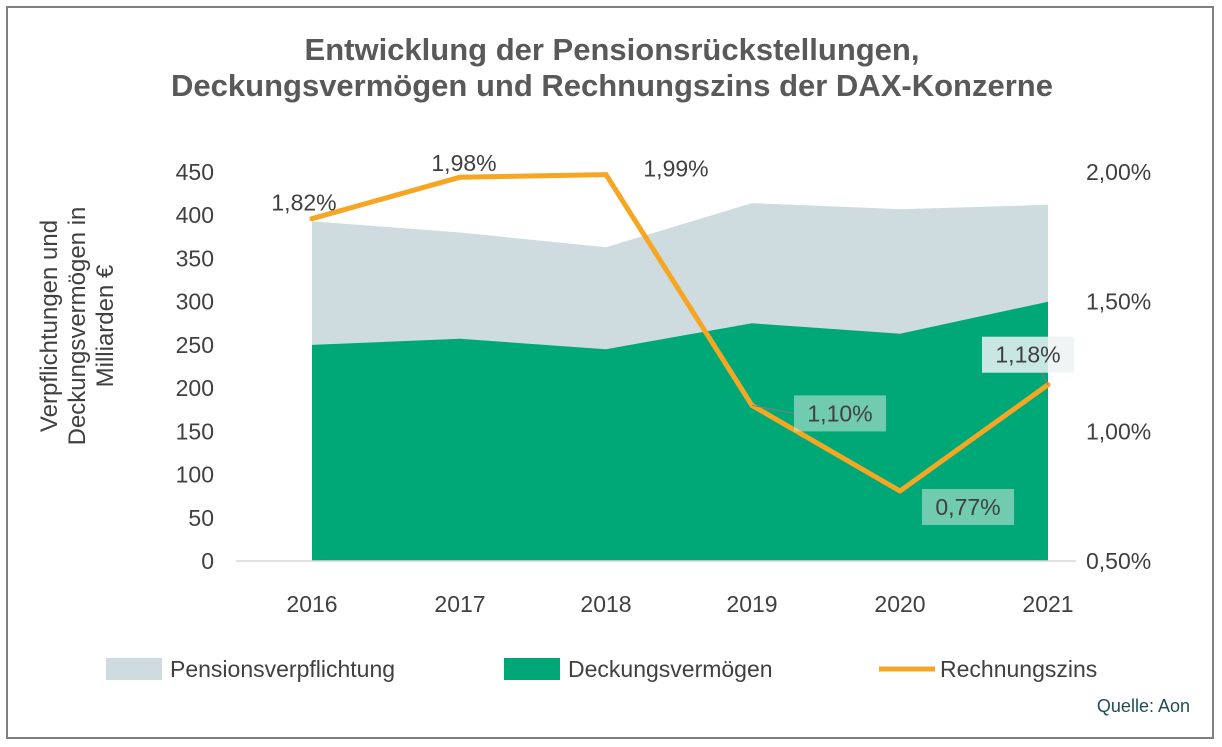  I want to click on rechnungszins-data-label: 1,10%, so click(839, 413).